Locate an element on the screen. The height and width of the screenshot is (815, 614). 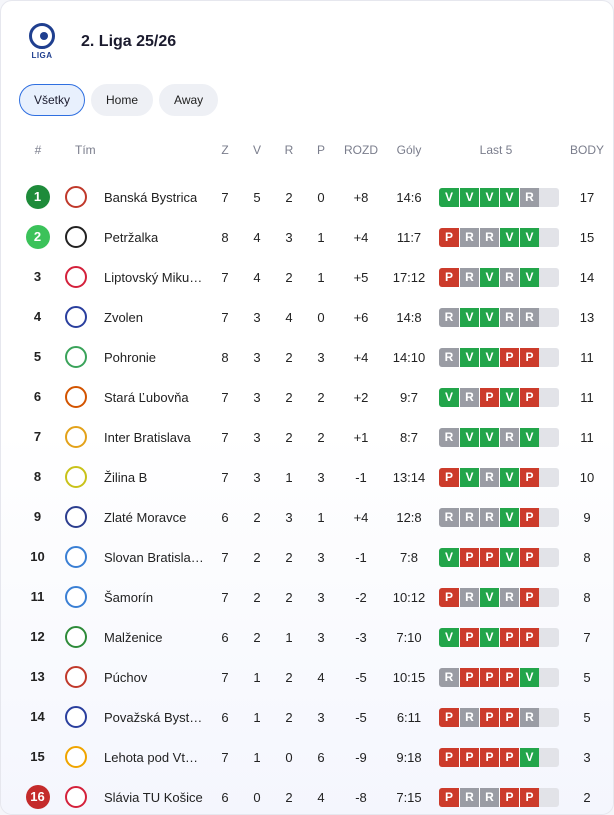
points-cell: 14 is located at coordinates (587, 277).